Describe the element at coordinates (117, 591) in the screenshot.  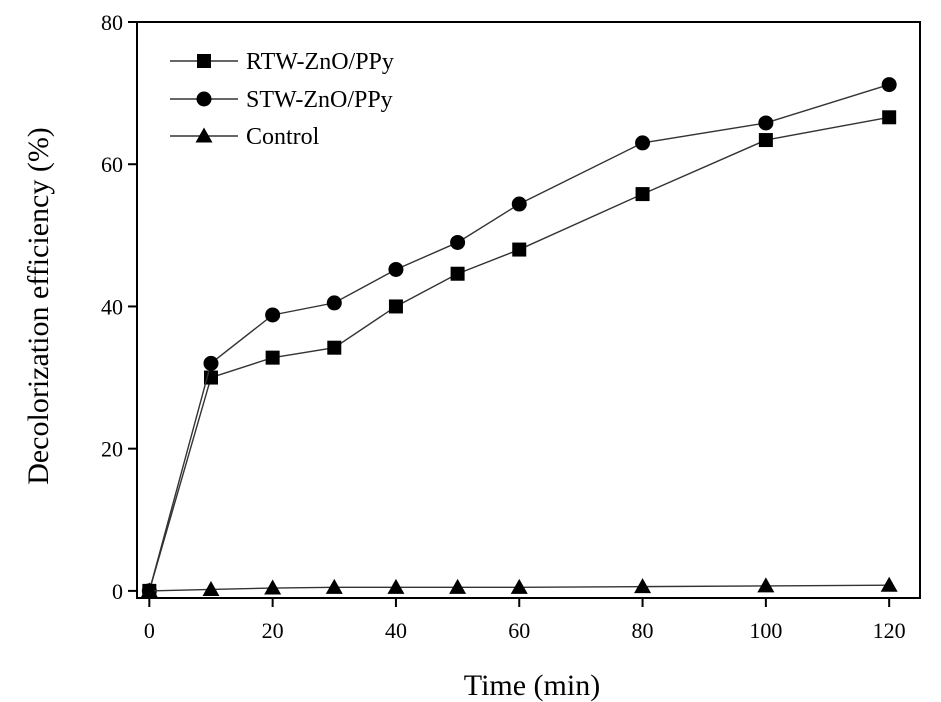
I see `y-tick-label: 0` at that location.